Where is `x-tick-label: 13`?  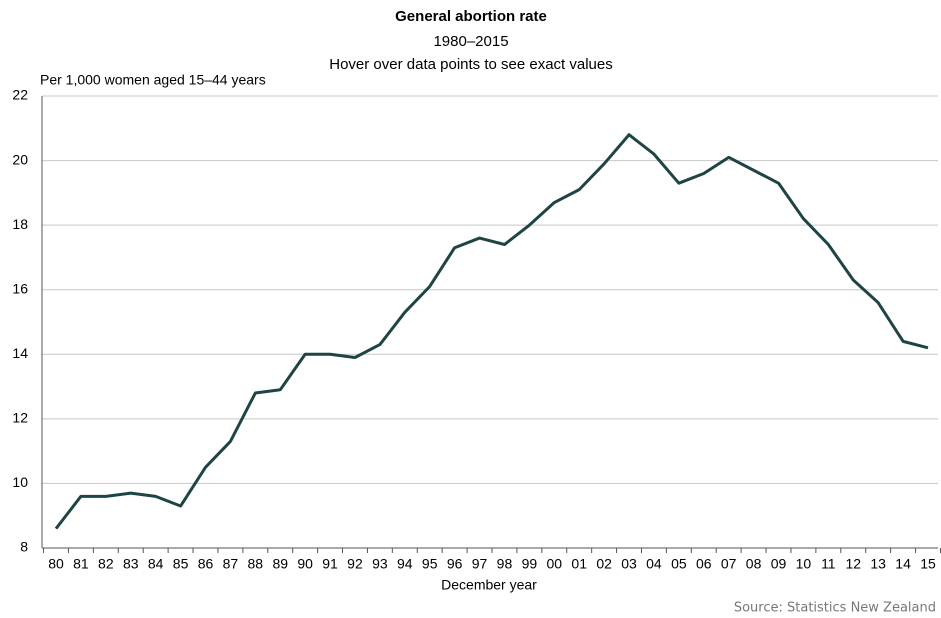 x-tick-label: 13 is located at coordinates (878, 564).